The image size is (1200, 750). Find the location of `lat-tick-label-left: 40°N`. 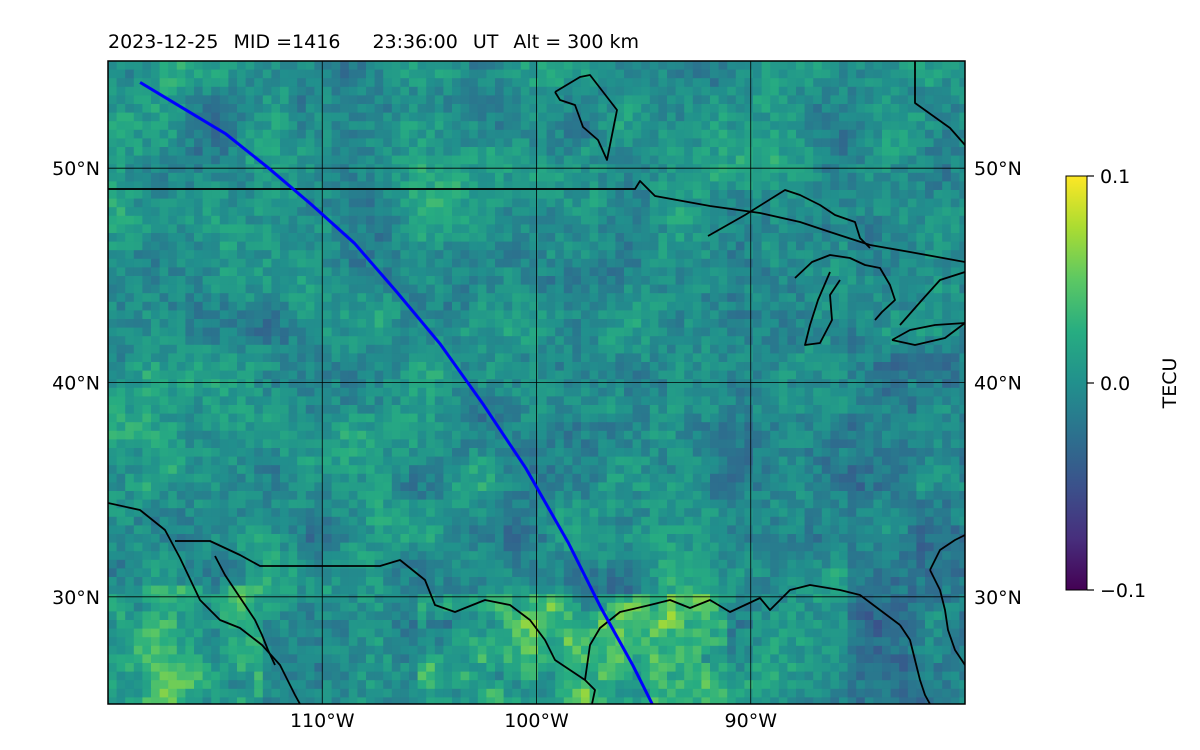

lat-tick-label-left: 40°N is located at coordinates (76, 384).